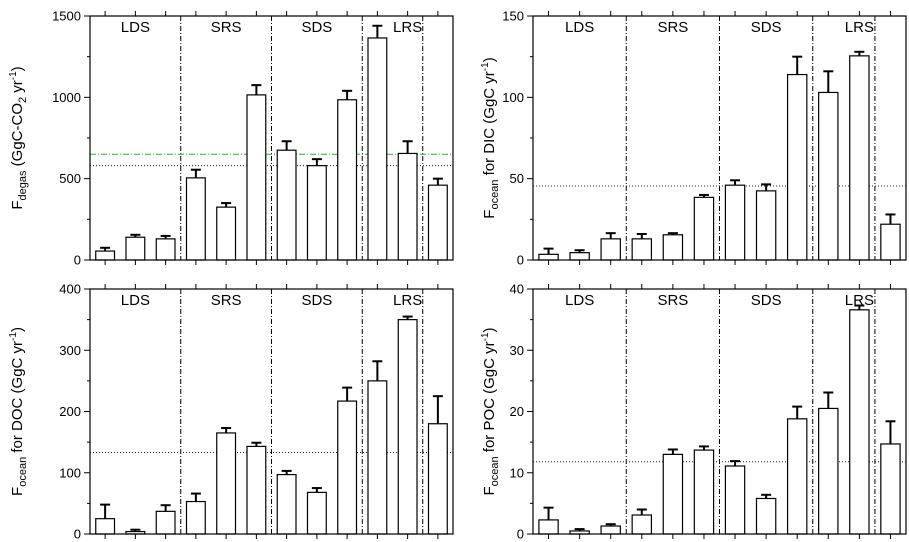 The width and height of the screenshot is (909, 542). I want to click on y-axis-label: Focean for DIC (GgC yr-1), so click(490, 137).